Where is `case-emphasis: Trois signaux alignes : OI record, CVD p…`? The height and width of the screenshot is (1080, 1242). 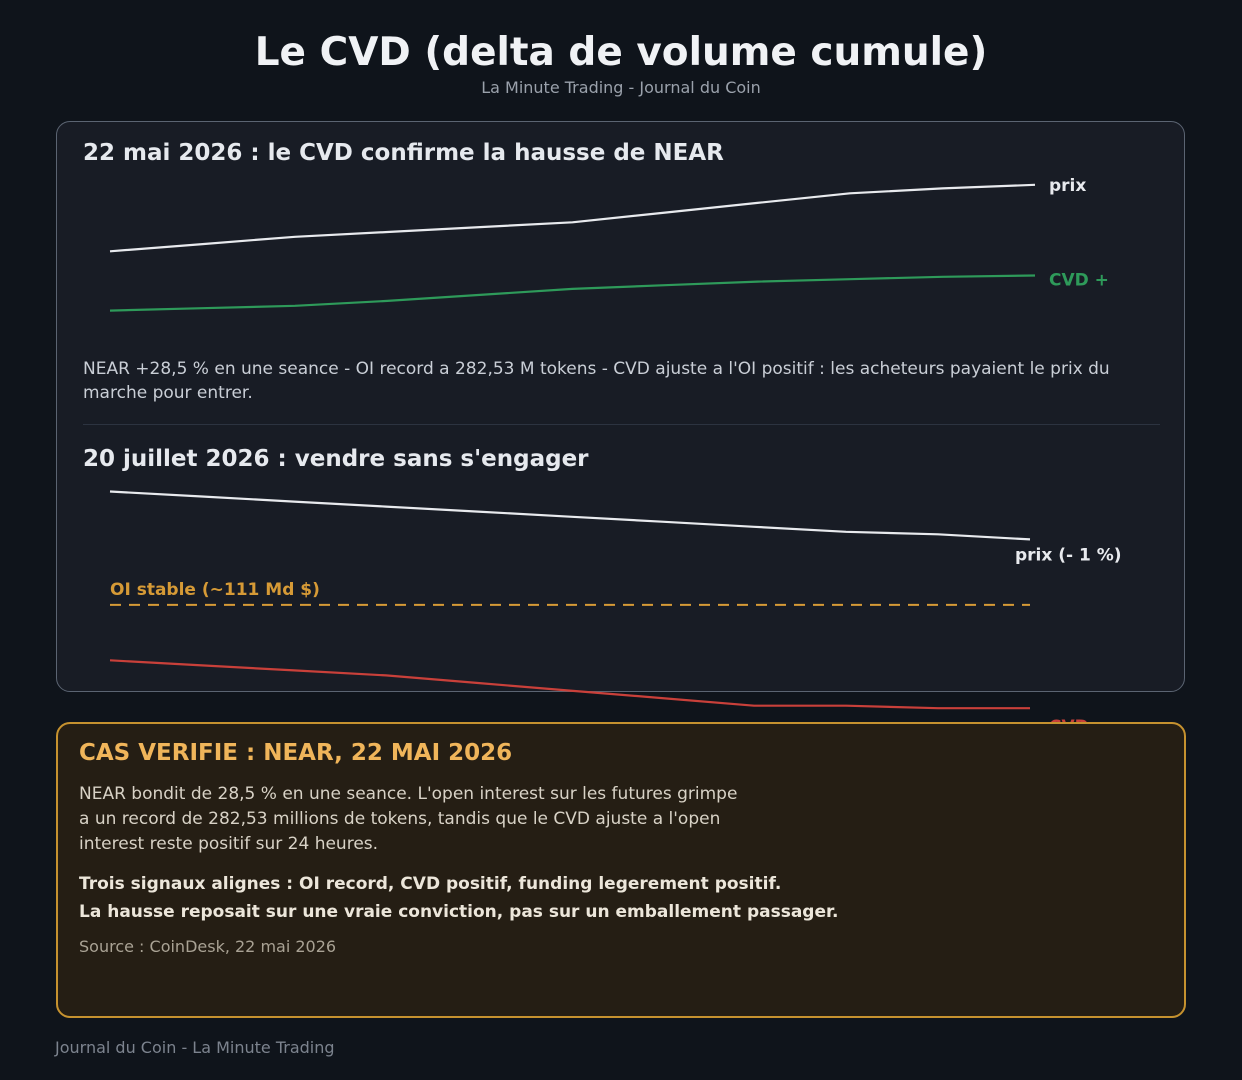
case-emphasis: Trois signaux alignes : OI record, CVD p… is located at coordinates (619, 898).